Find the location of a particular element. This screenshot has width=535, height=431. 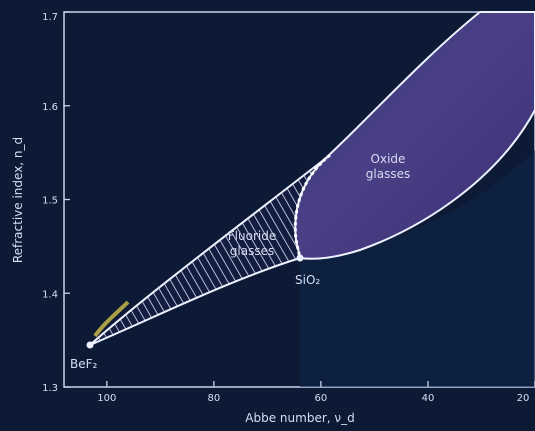

y-tick-label: 1.5 is located at coordinates (50, 201).